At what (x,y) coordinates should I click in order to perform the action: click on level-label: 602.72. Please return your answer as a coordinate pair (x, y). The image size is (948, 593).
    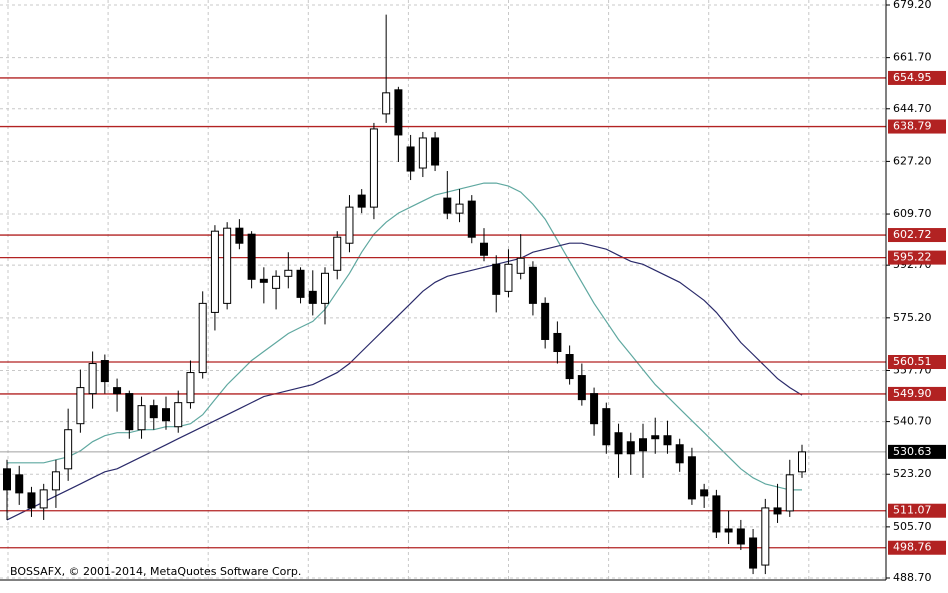
    Looking at the image, I should click on (912, 234).